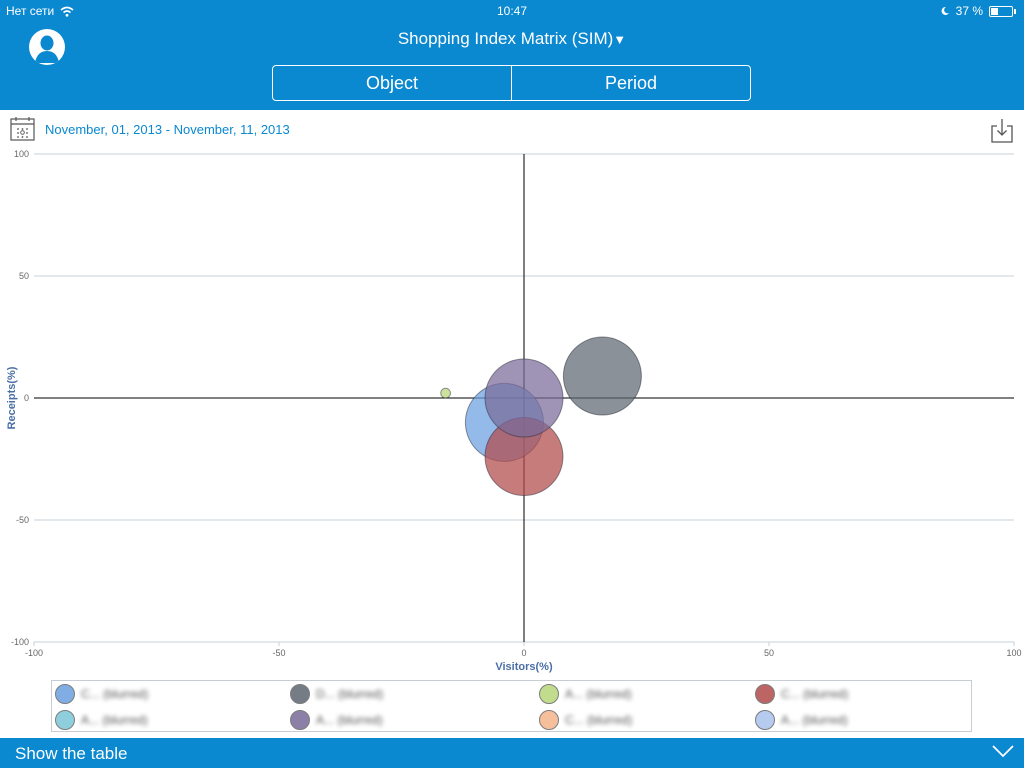 The width and height of the screenshot is (1024, 768). I want to click on y-tick-label: 0, so click(26, 398).